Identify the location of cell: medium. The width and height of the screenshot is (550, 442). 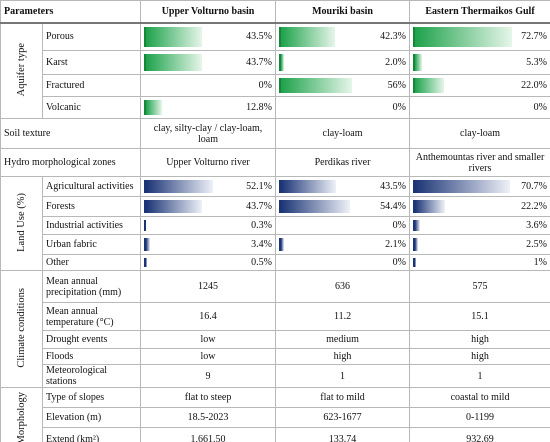
(343, 339).